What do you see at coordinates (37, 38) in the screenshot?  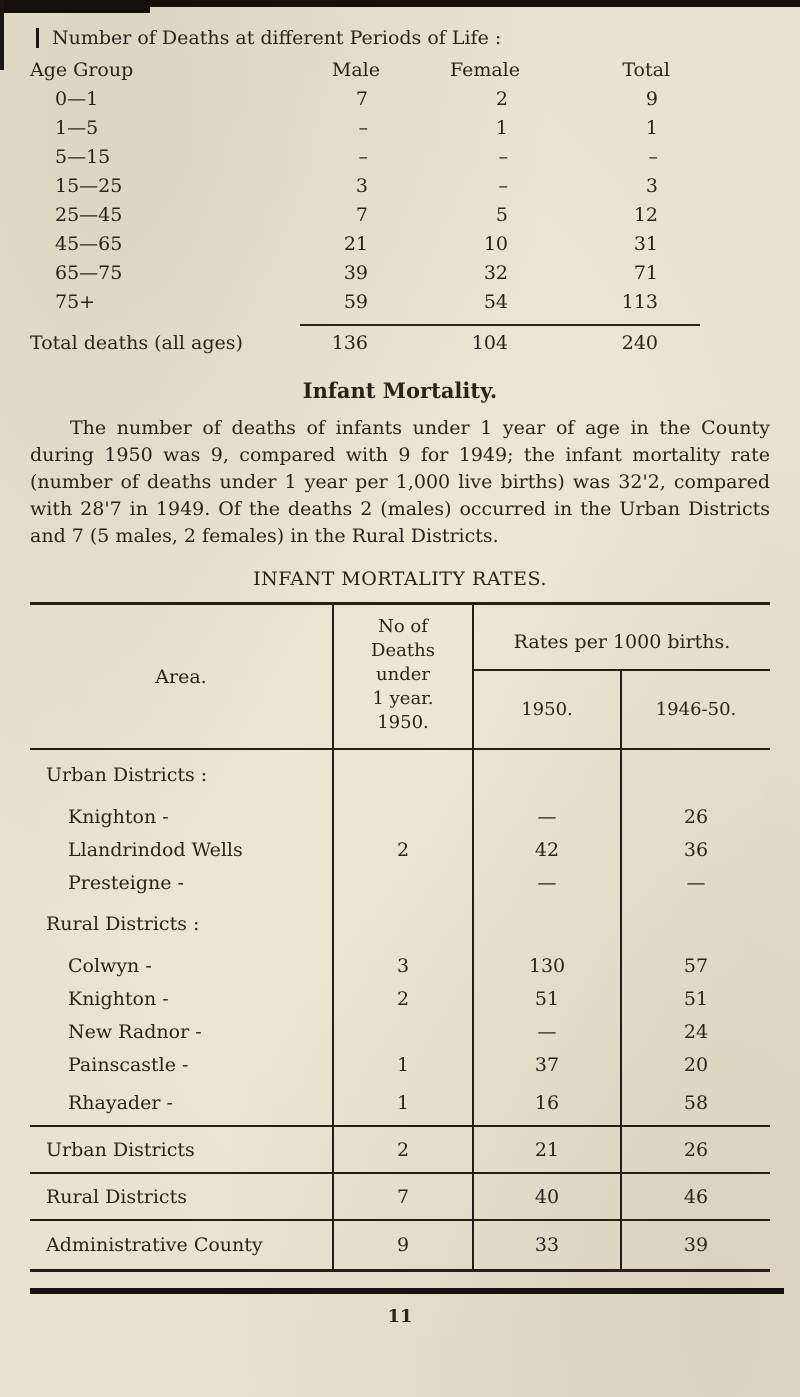 I see `print-artifact-bar` at bounding box center [37, 38].